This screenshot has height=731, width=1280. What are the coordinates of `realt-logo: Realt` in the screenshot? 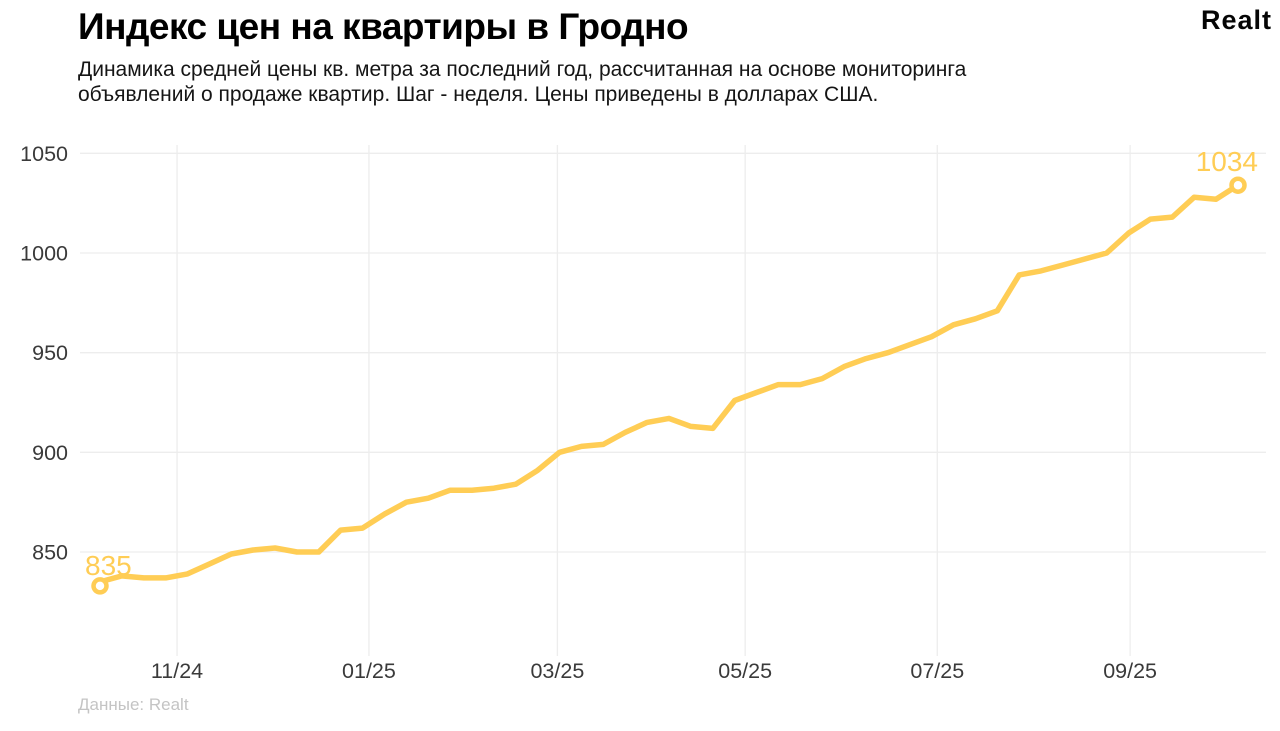 It's located at (1236, 20).